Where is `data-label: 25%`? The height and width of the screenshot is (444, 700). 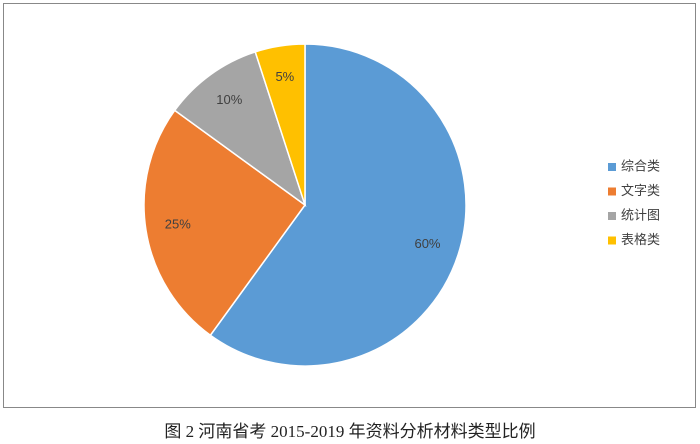
data-label: 25% is located at coordinates (178, 224).